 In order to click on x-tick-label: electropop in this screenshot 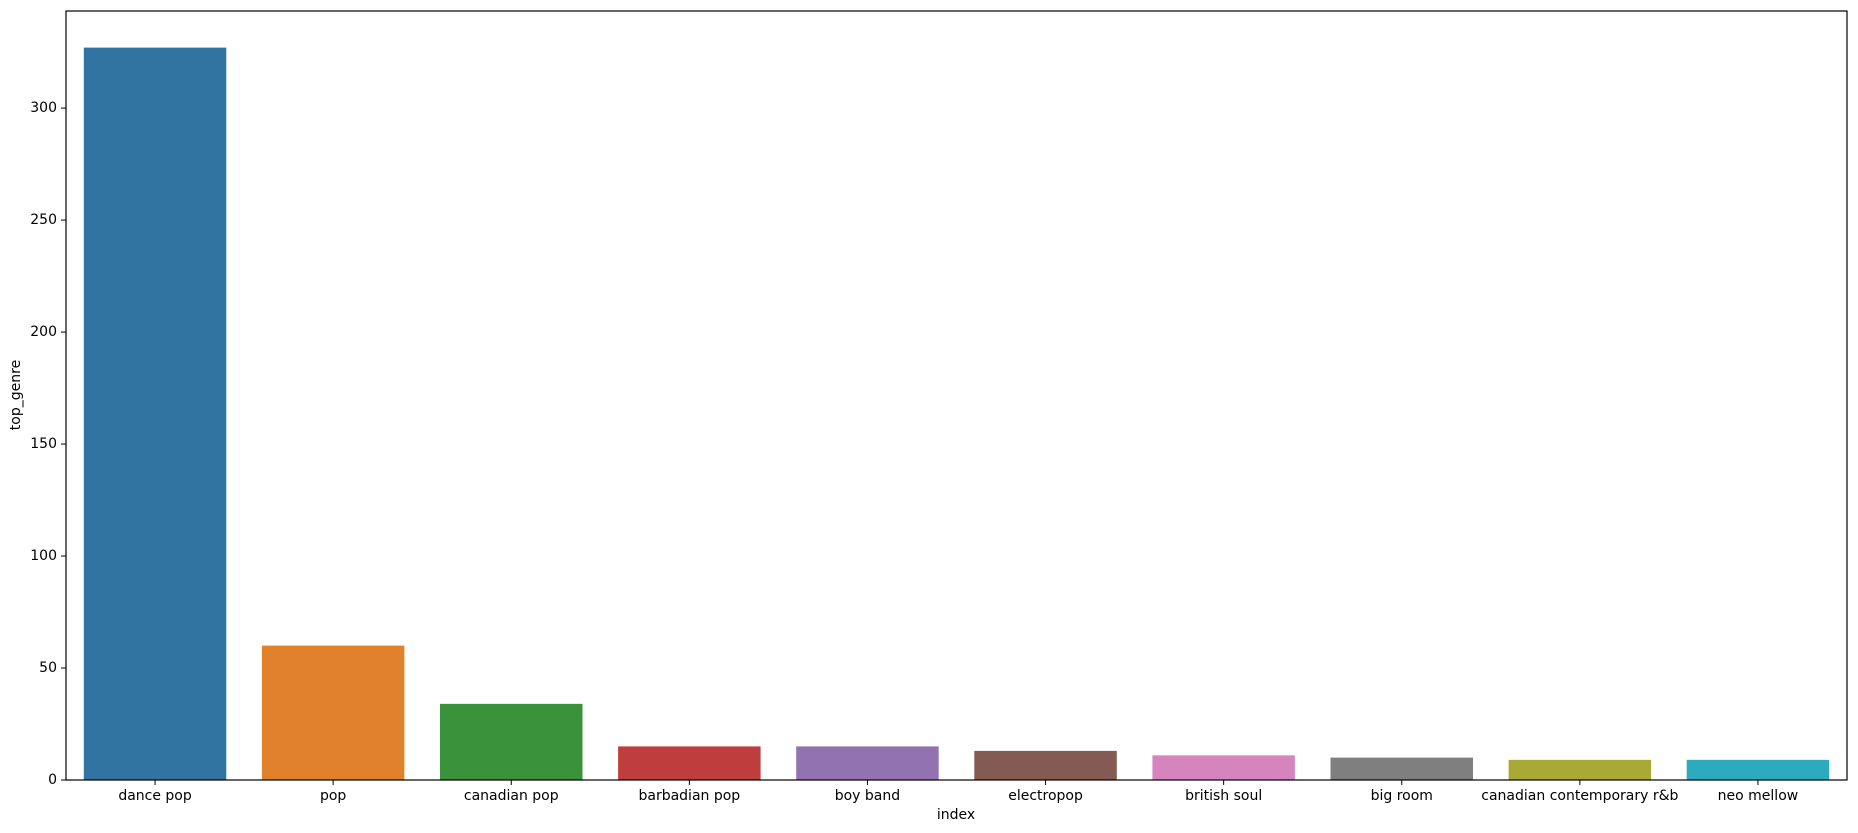, I will do `click(1045, 796)`.